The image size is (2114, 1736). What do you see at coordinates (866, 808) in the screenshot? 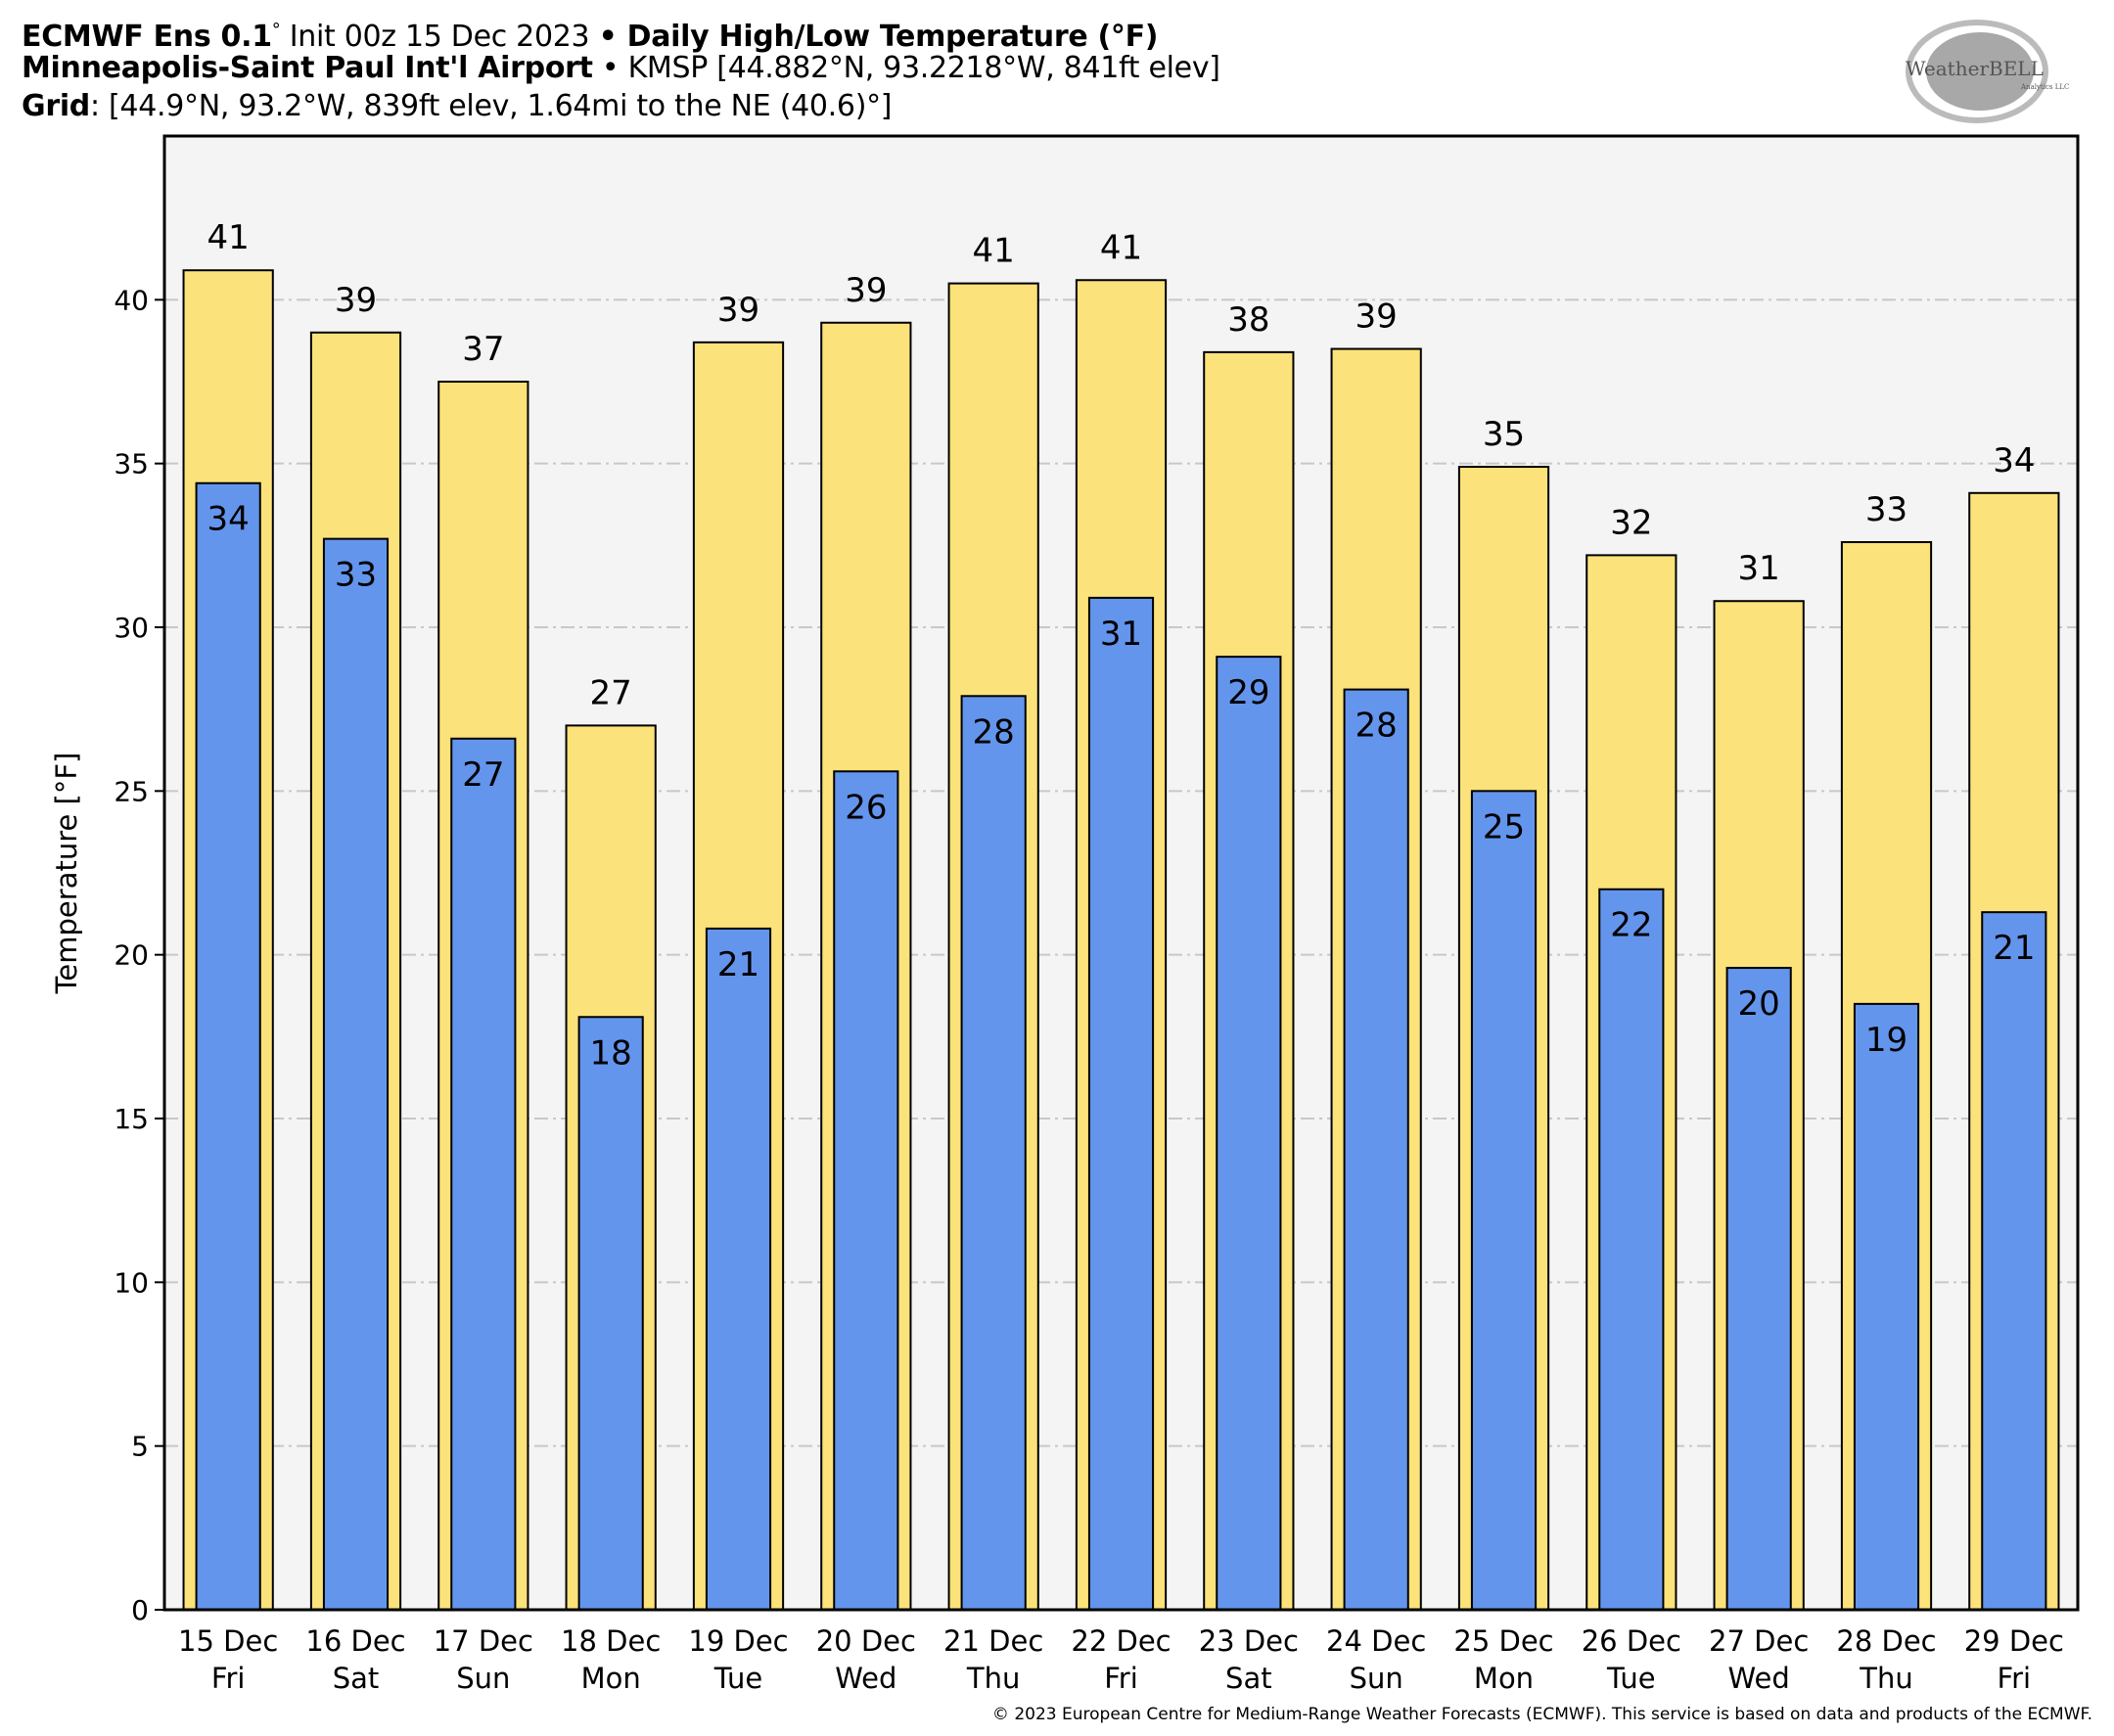
I see `low-value-label: 26` at bounding box center [866, 808].